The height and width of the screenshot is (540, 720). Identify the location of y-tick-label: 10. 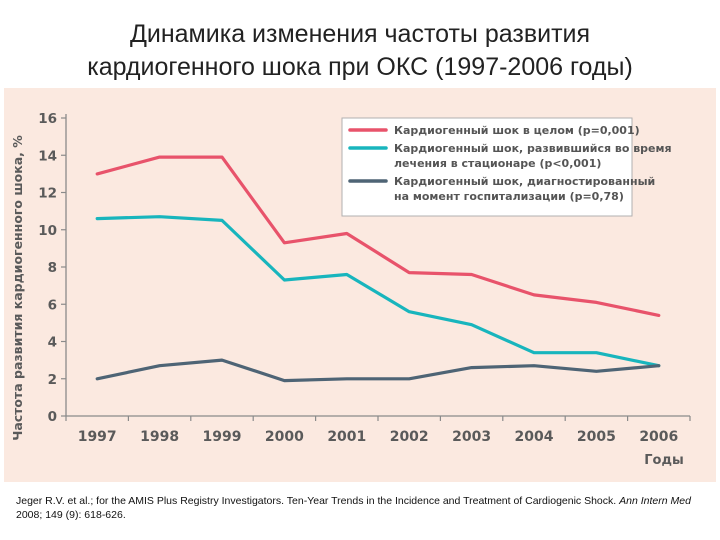
(47, 231).